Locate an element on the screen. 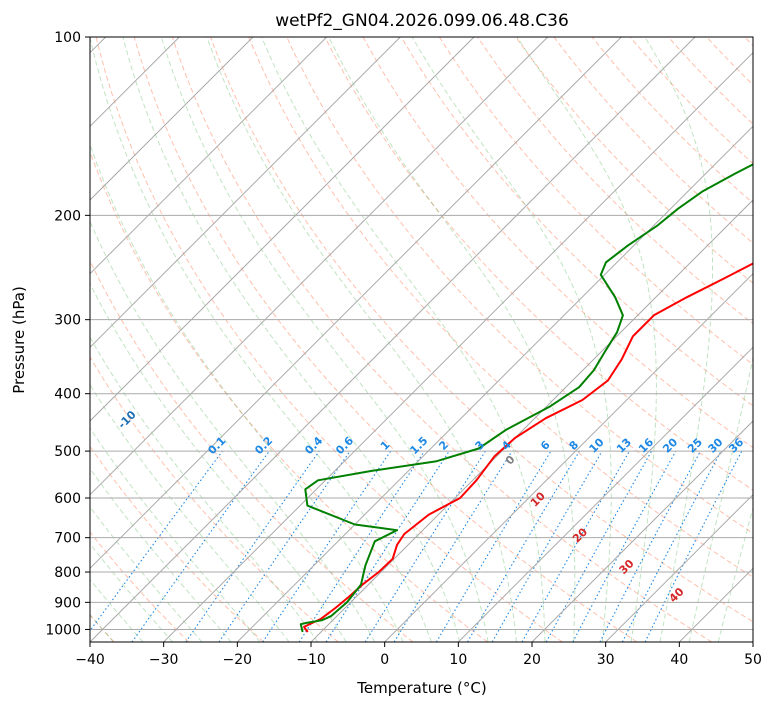  y-tick-label: 400 is located at coordinates (67, 395).